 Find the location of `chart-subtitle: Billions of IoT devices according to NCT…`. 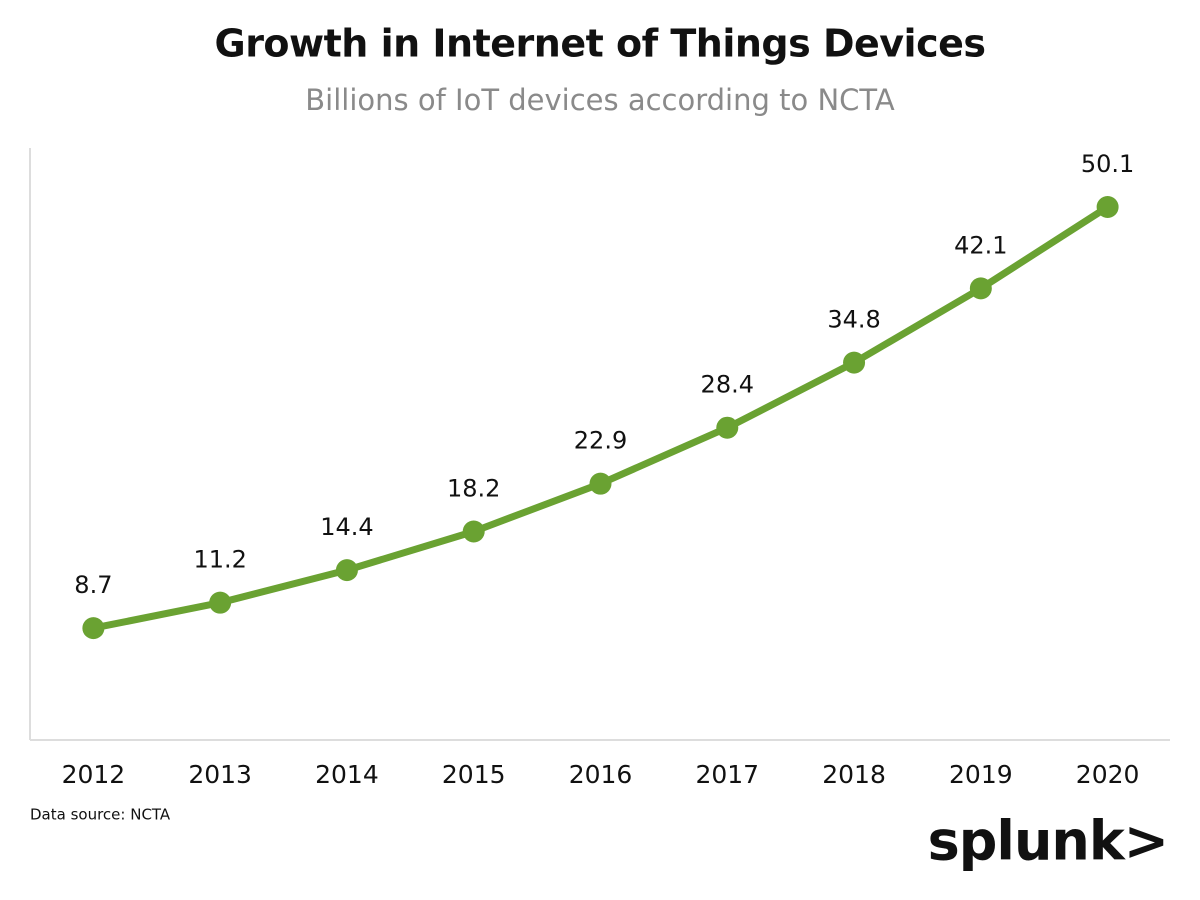

chart-subtitle: Billions of IoT devices according to NCT… is located at coordinates (600, 100).